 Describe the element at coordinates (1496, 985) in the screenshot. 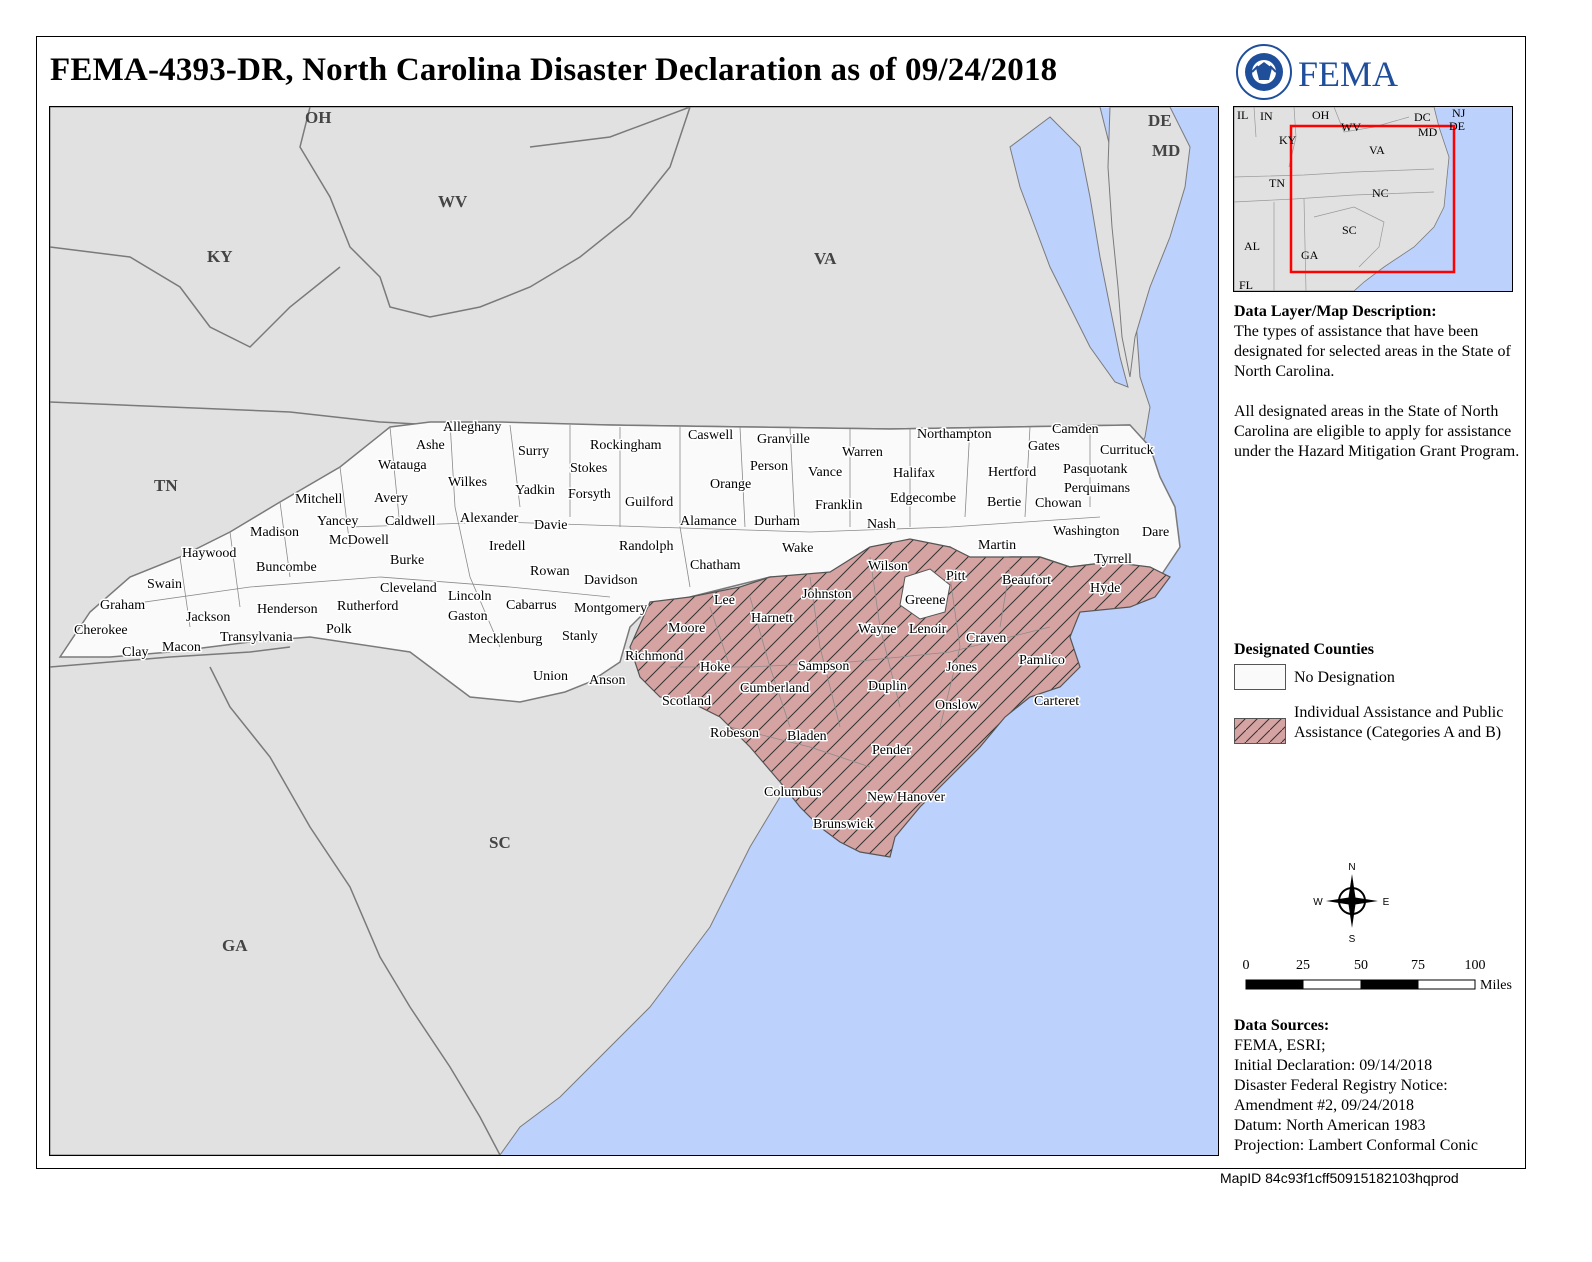

I see `scale-unit: Miles` at that location.